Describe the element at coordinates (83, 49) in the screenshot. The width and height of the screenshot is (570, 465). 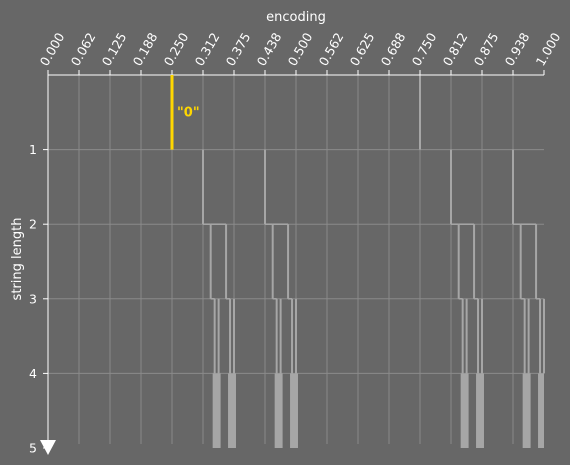
I see `x-tick-label: 0.062` at that location.